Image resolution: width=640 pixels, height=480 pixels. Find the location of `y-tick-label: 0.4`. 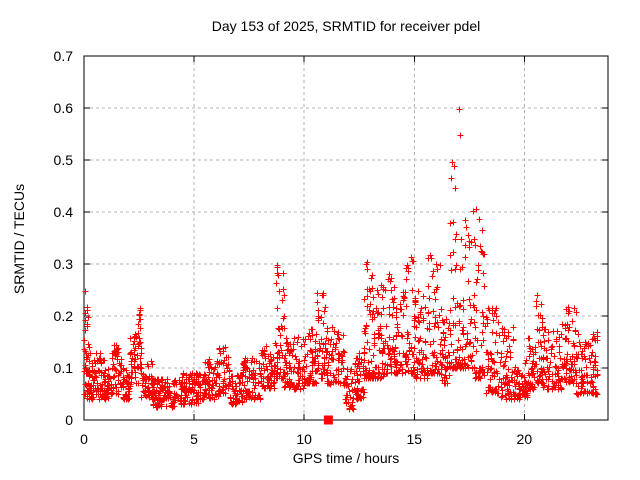

y-tick-label: 0.4 is located at coordinates (64, 212).